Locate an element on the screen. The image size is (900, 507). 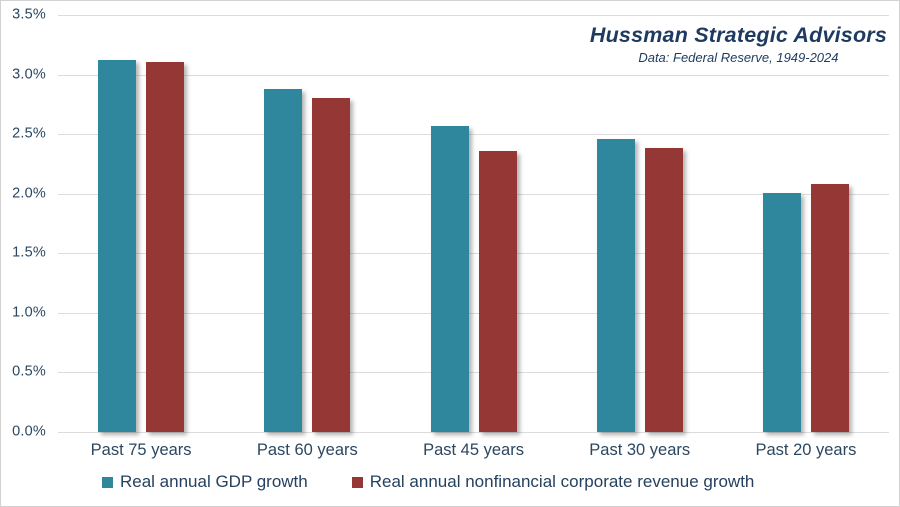
bar-series1-cat2 is located at coordinates (497, 291).